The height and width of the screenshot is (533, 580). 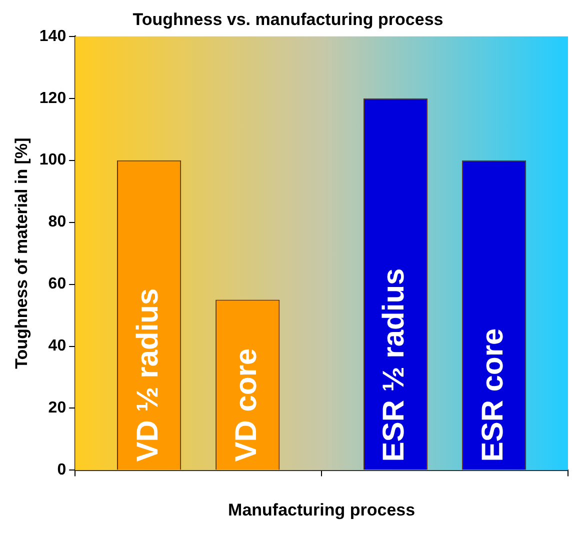 I want to click on series-label: VD core, so click(x=246, y=405).